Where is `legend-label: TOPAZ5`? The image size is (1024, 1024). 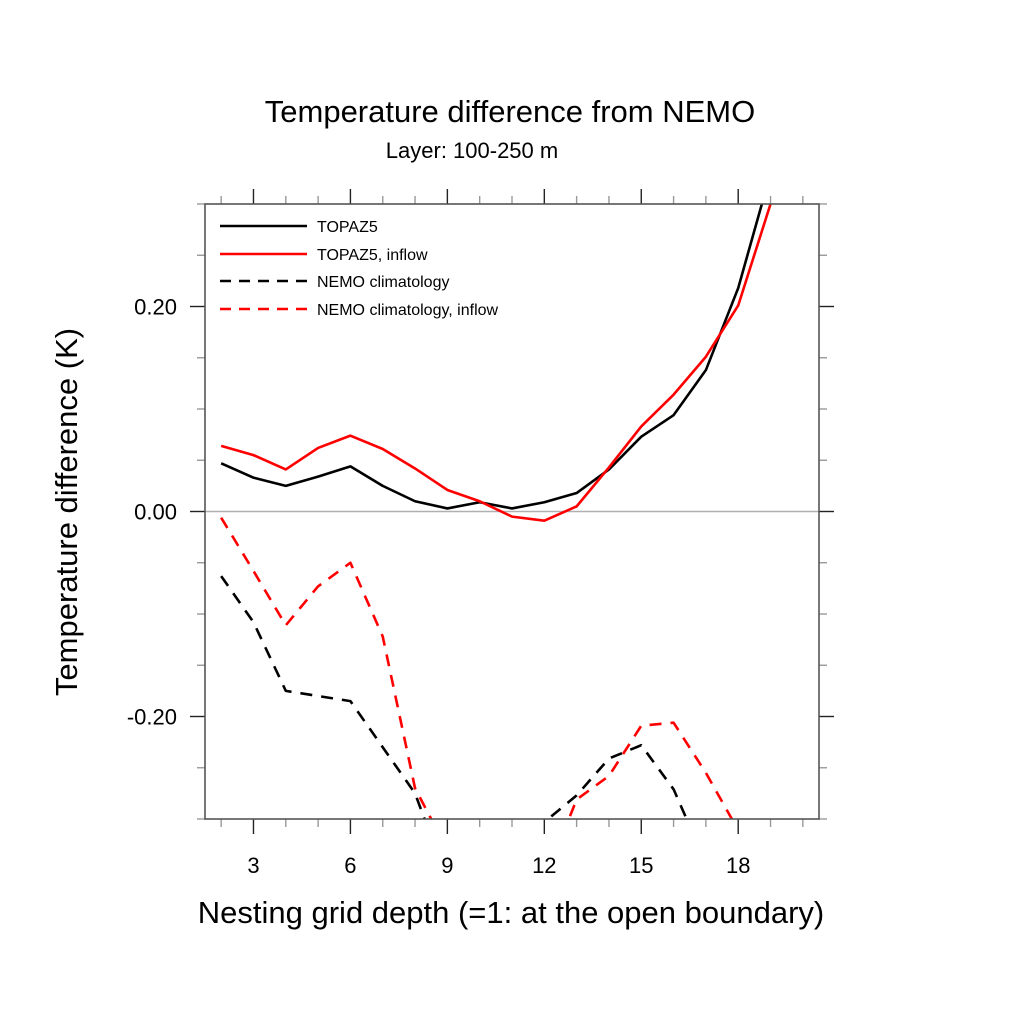 legend-label: TOPAZ5 is located at coordinates (347, 227).